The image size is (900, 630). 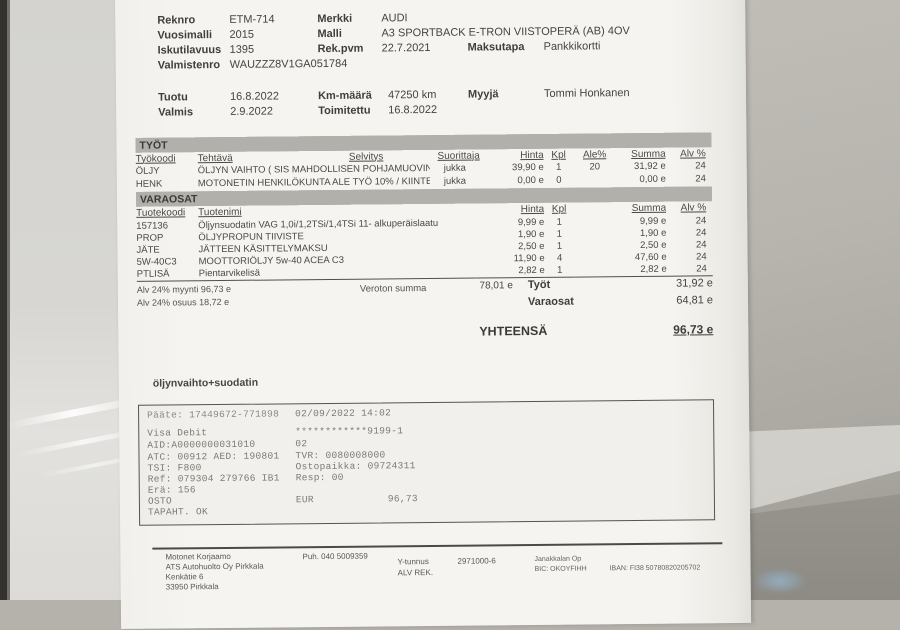 What do you see at coordinates (693, 153) in the screenshot?
I see `col-alv: Alv %` at bounding box center [693, 153].